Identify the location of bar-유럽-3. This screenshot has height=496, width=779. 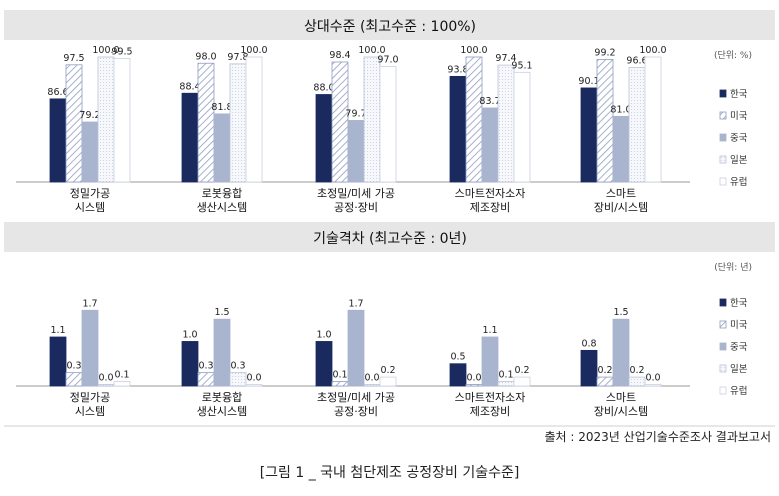
(522, 127).